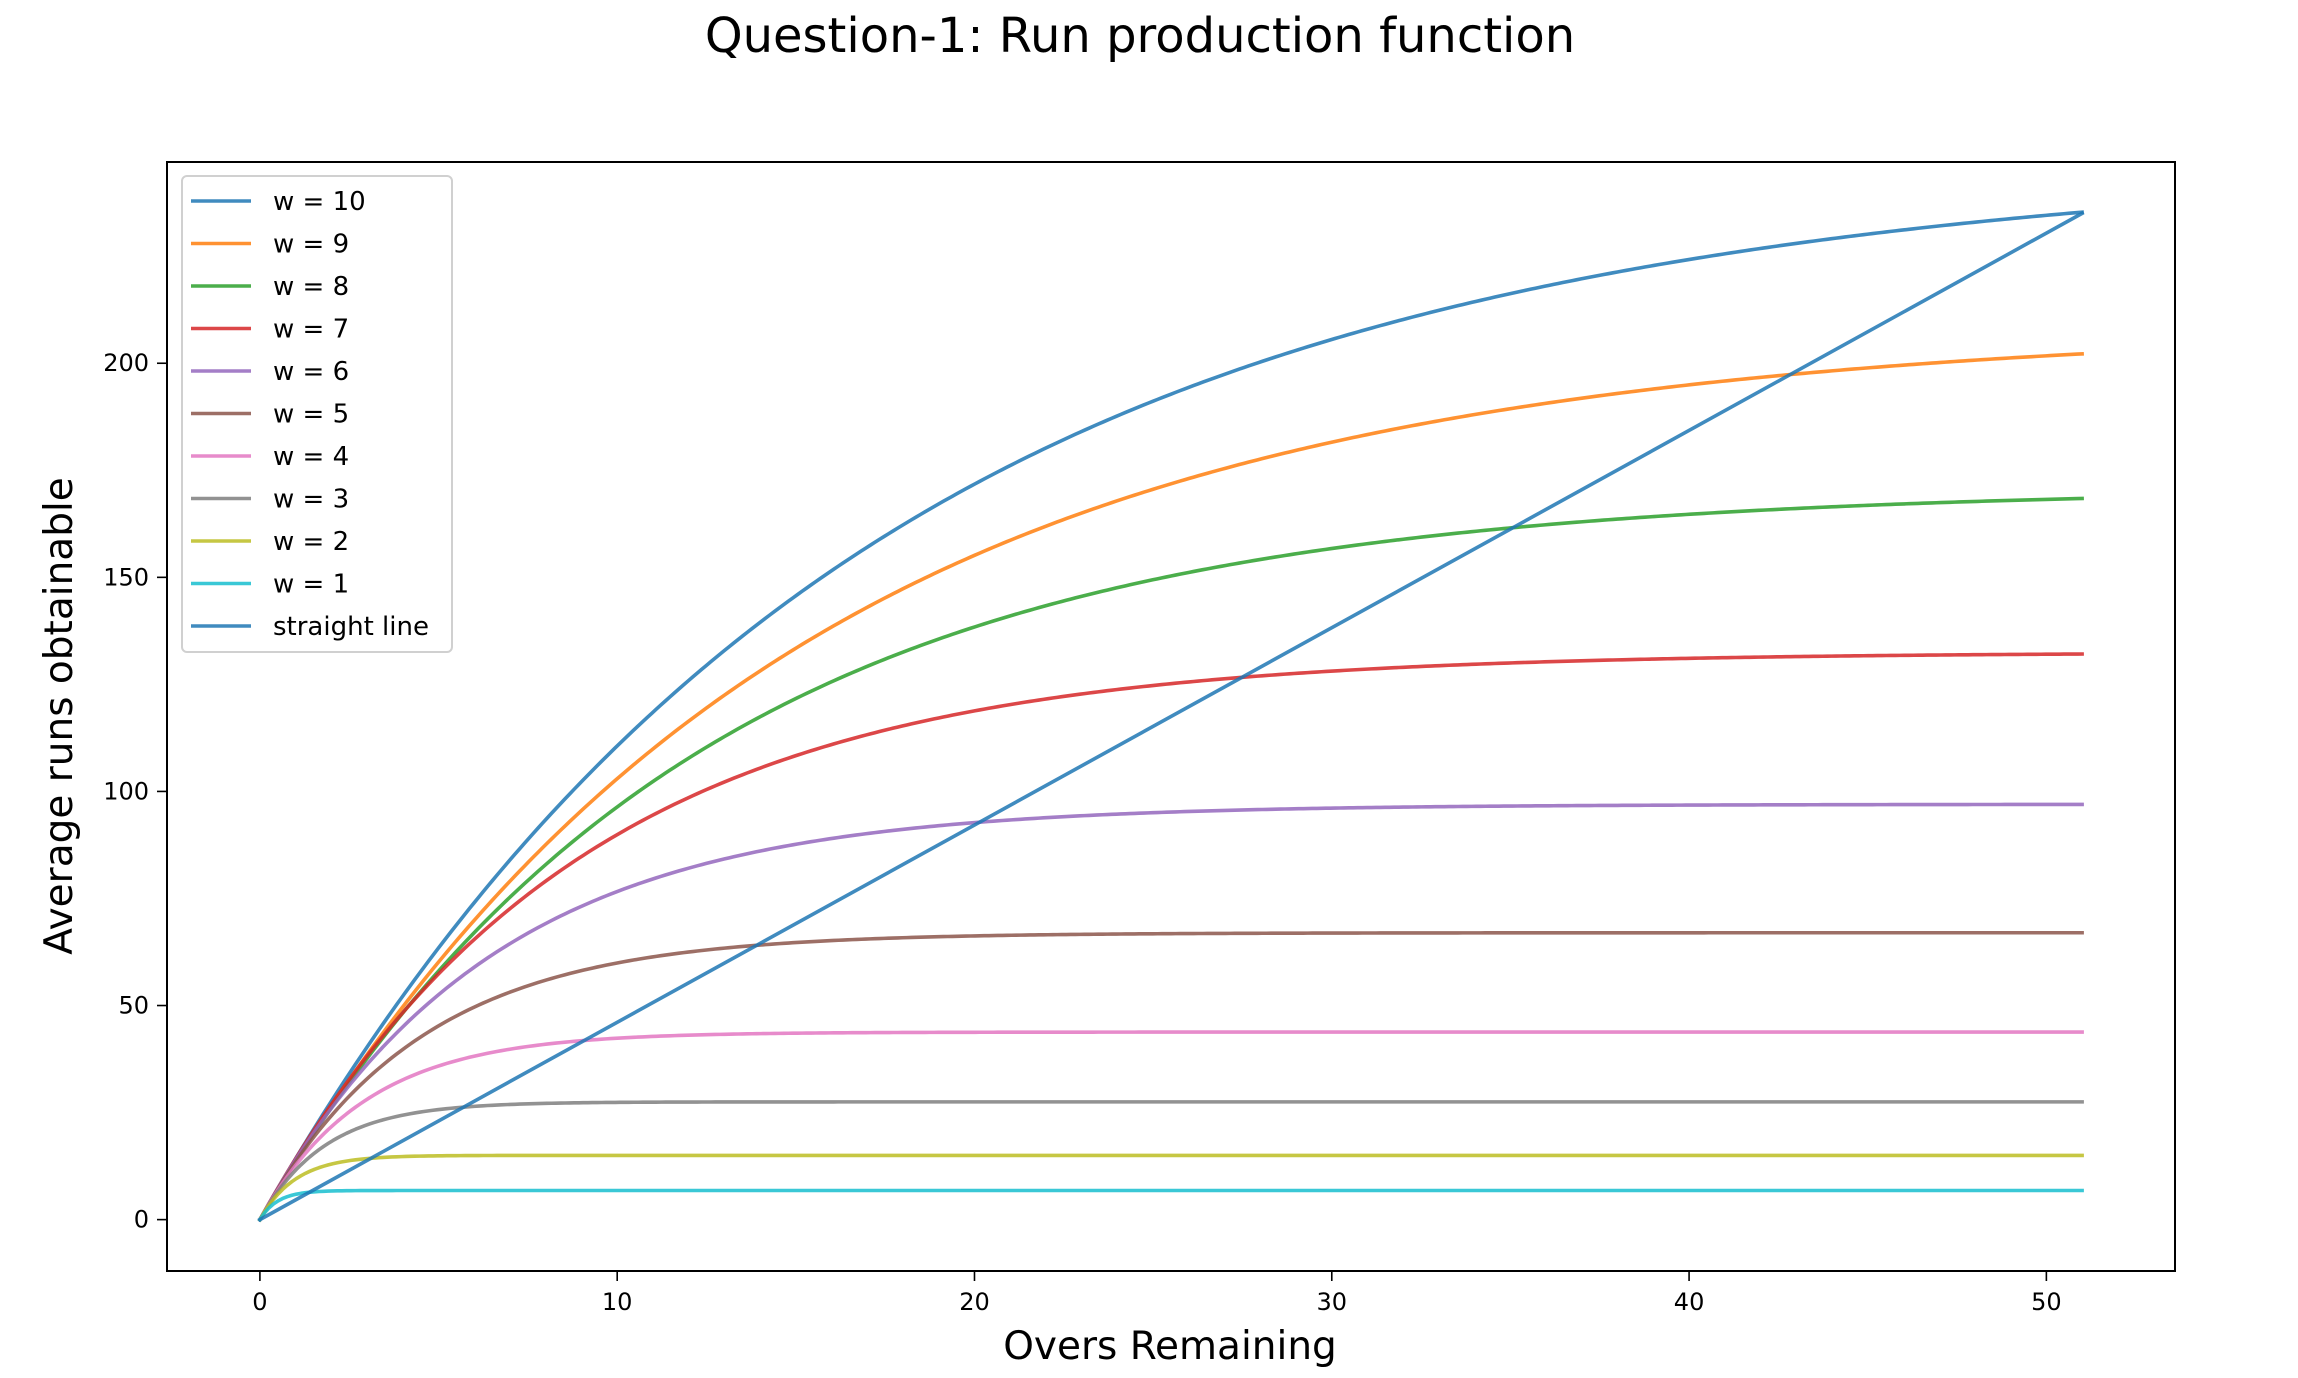  Describe the element at coordinates (259, 1302) in the screenshot. I see `x-tick-label: 0` at that location.